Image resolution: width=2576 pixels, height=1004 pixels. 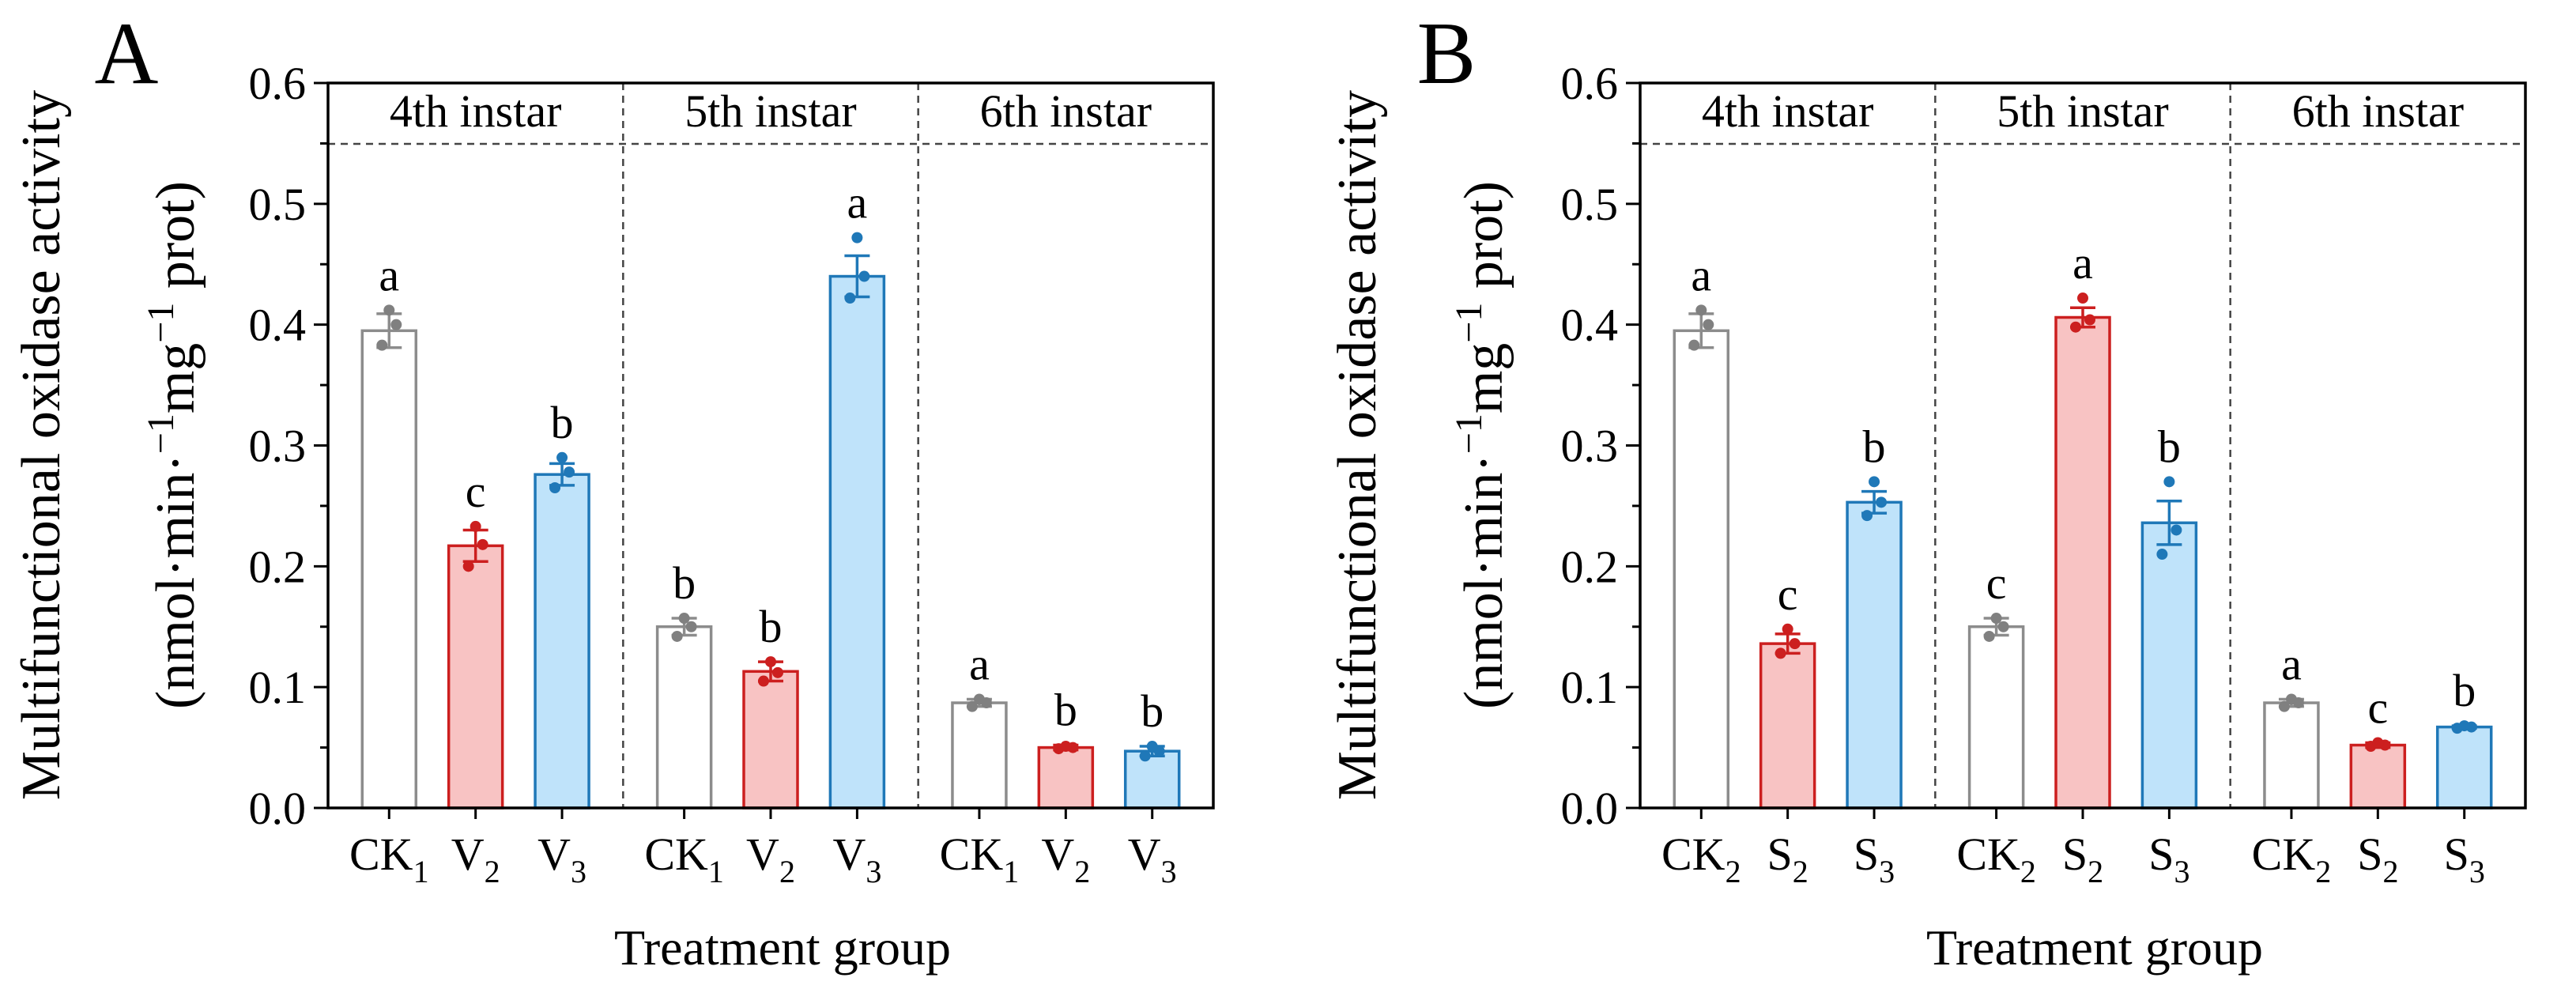 I want to click on x-tick-label: CK2, so click(x=2292, y=858).